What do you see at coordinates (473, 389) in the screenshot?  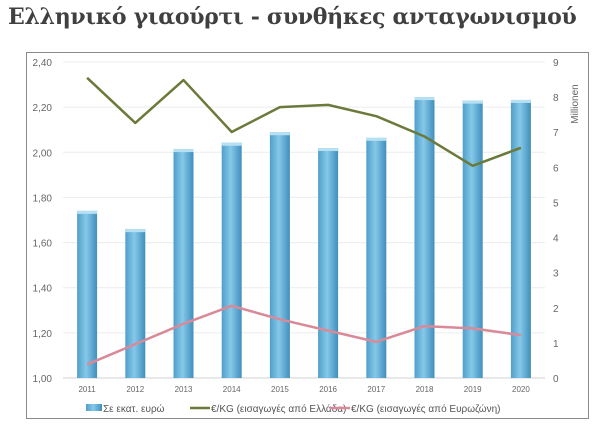 I see `x-tick-label: 2019` at bounding box center [473, 389].